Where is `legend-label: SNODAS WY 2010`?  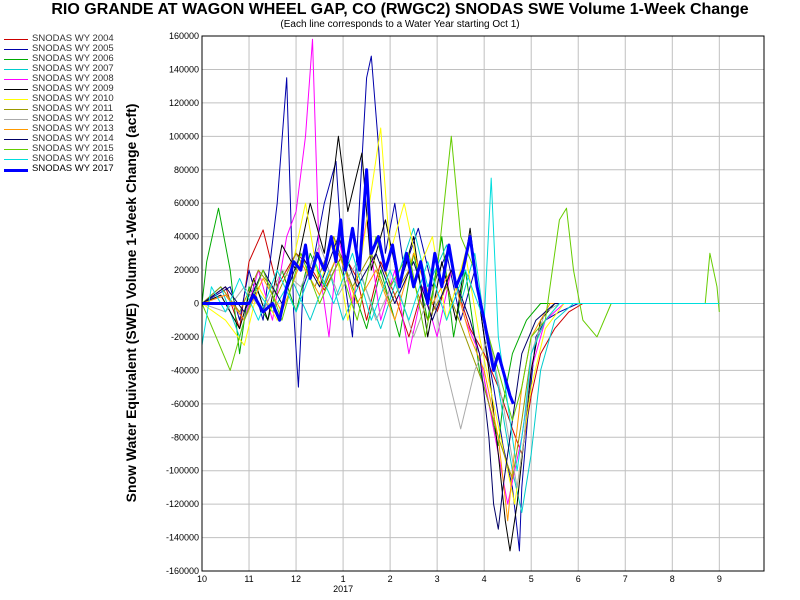
legend-label: SNODAS WY 2010 is located at coordinates (73, 98).